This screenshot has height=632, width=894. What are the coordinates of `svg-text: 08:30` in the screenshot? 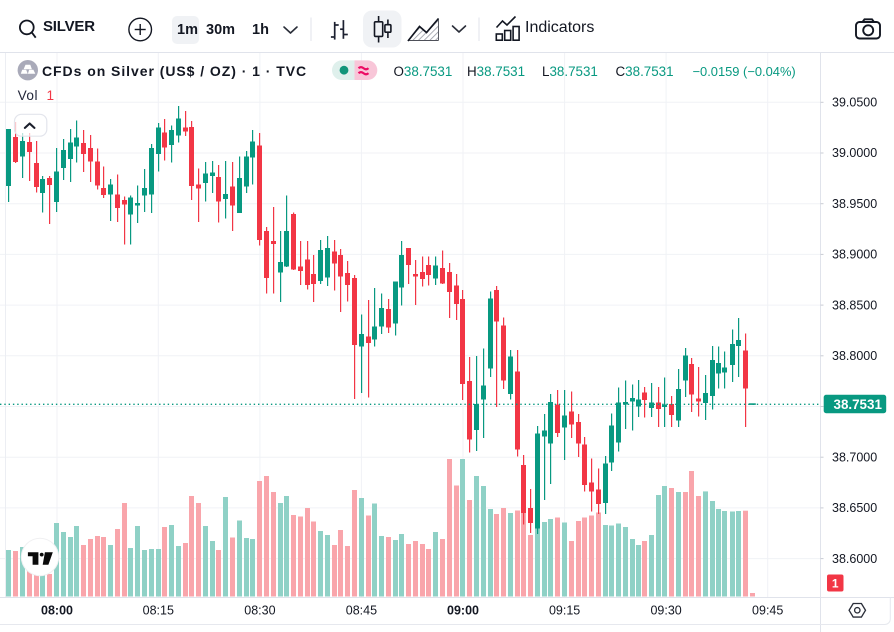 It's located at (259, 611).